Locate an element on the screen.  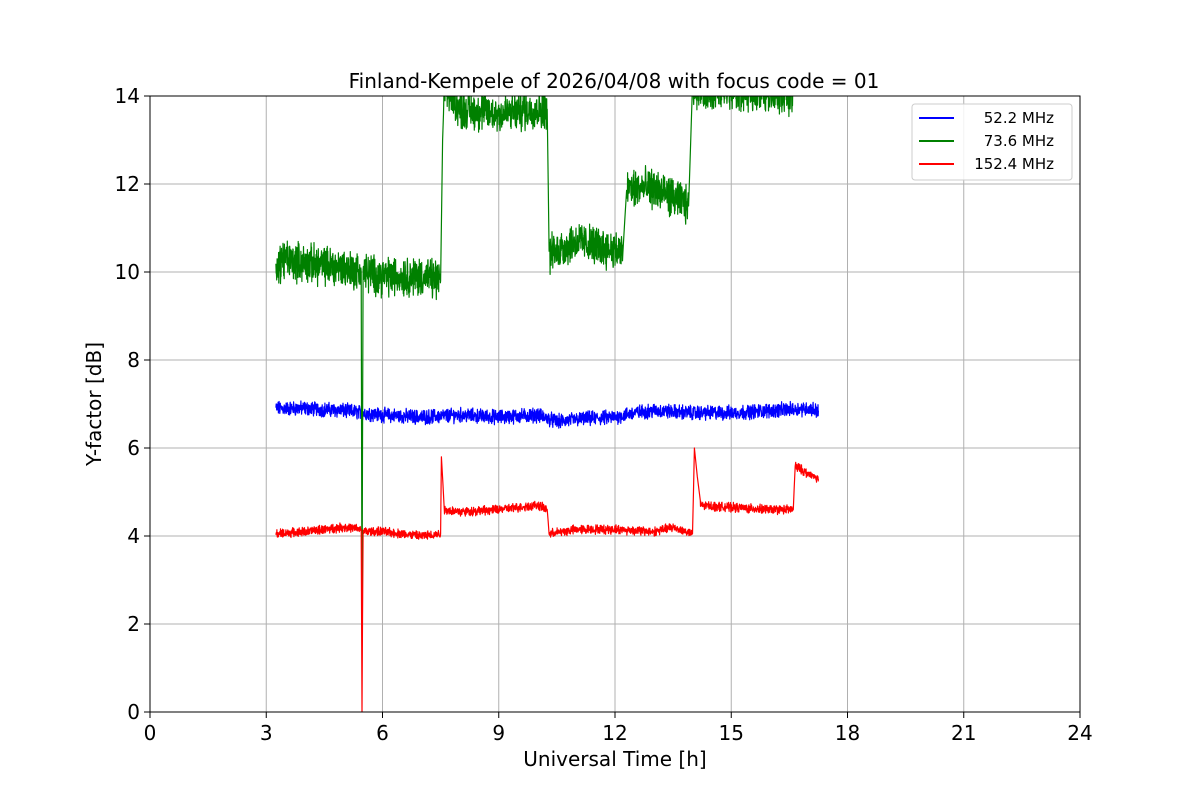
legend-box is located at coordinates (992, 142).